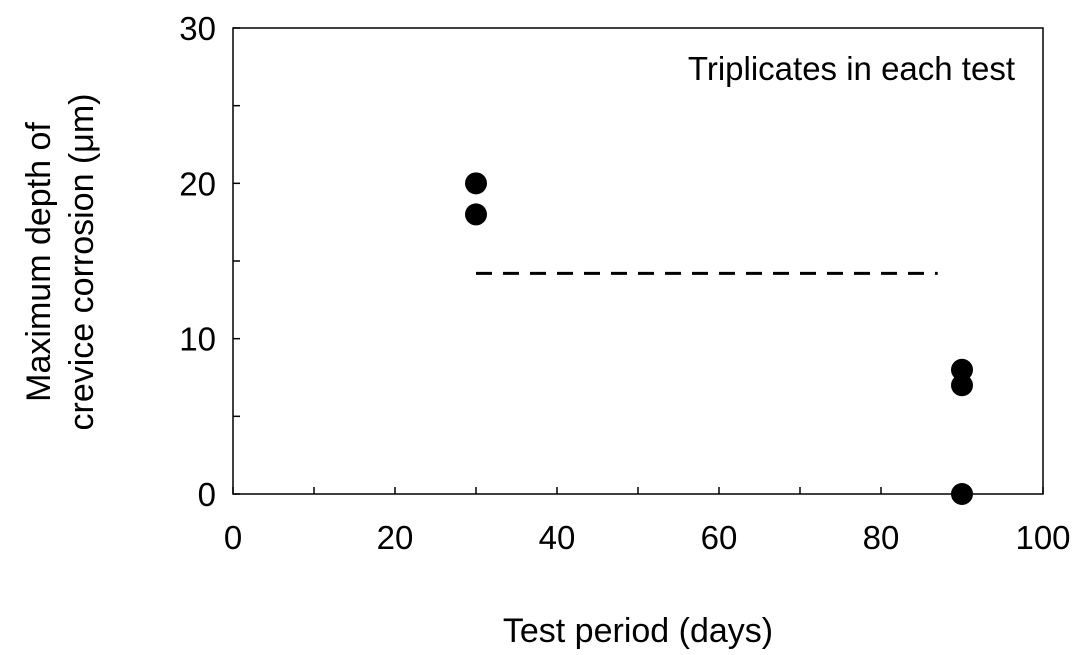 This screenshot has height=655, width=1079. I want to click on y-tick-label-10: 10, so click(197, 339).